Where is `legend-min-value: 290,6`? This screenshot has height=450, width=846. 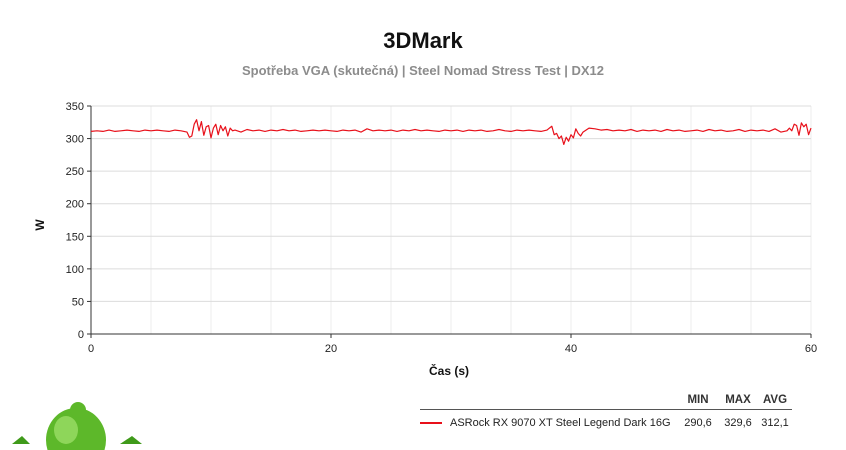
legend-min-value: 290,6 is located at coordinates (698, 423).